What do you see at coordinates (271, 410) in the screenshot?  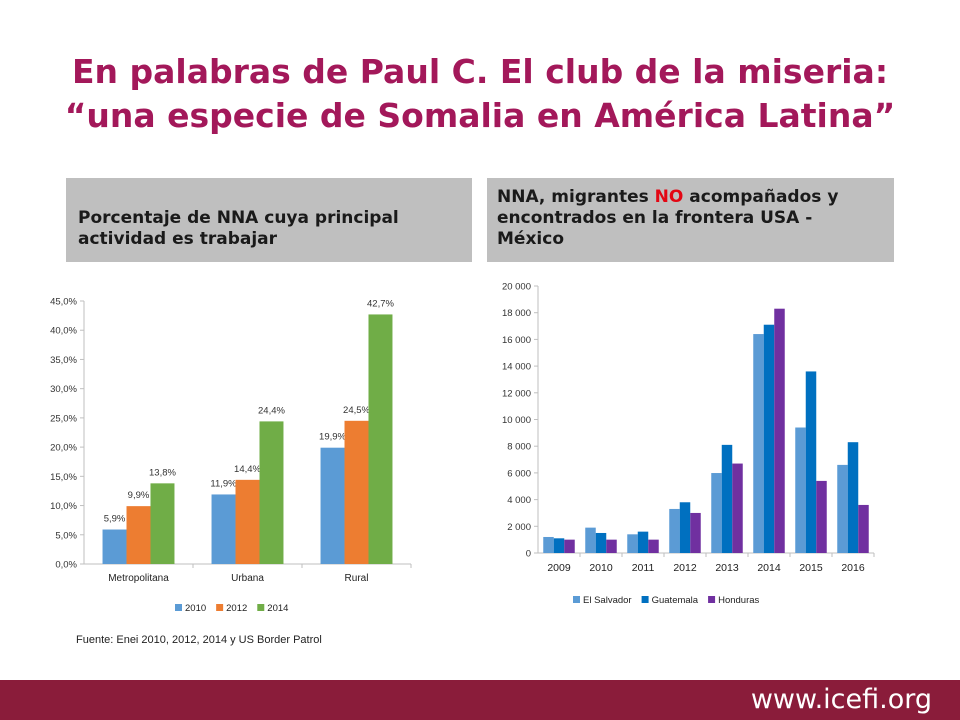 I see `data-label: 24,4%` at bounding box center [271, 410].